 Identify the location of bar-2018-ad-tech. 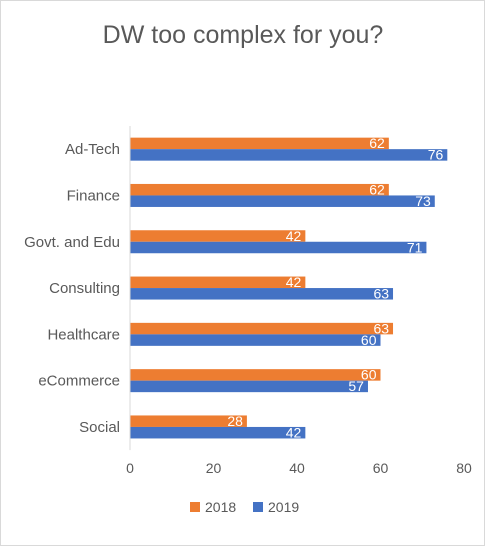
(259, 143).